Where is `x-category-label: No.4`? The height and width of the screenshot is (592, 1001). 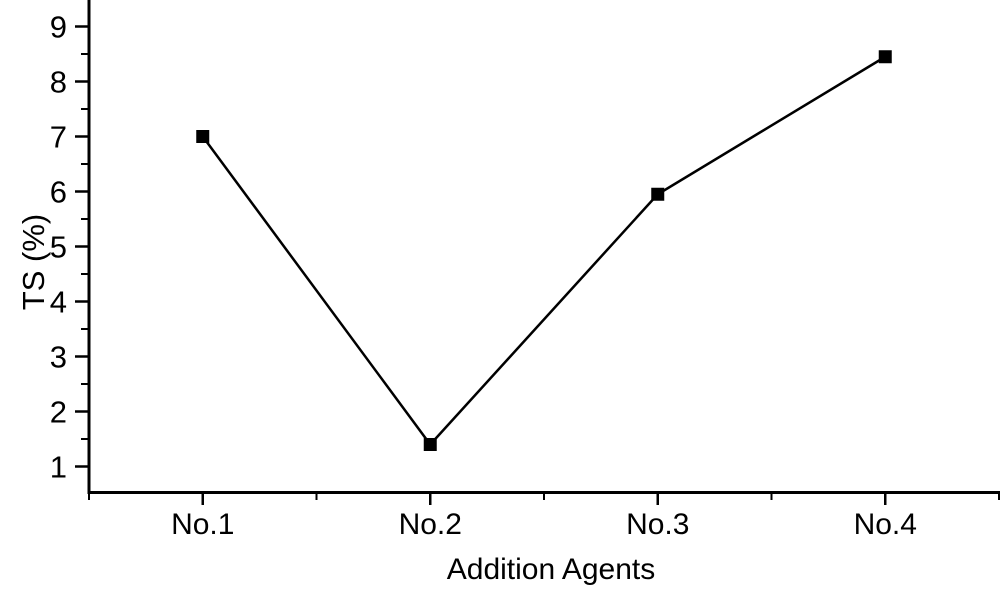
x-category-label: No.4 is located at coordinates (885, 524).